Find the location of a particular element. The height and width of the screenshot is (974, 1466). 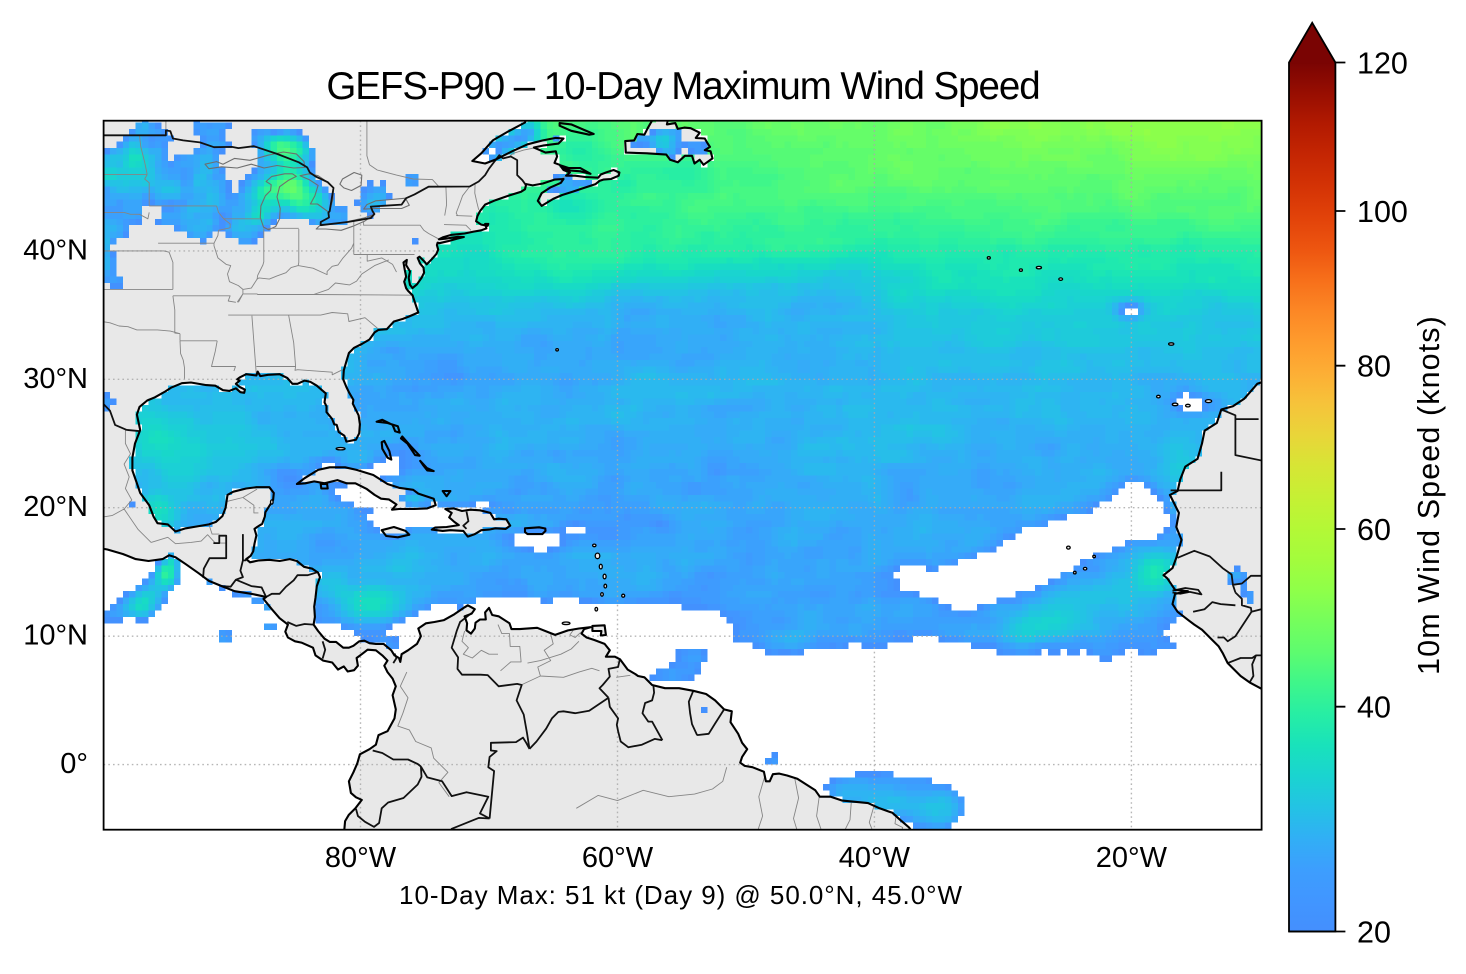

svg-text: 40 is located at coordinates (1374, 708).